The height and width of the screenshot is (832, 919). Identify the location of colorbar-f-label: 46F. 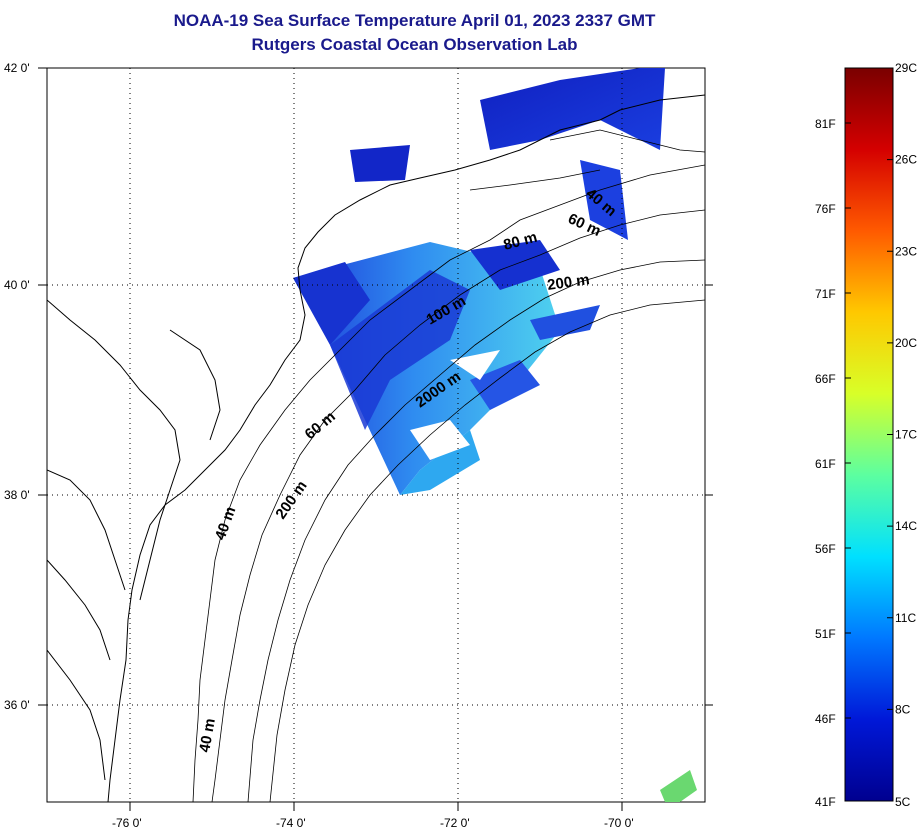
(825, 719).